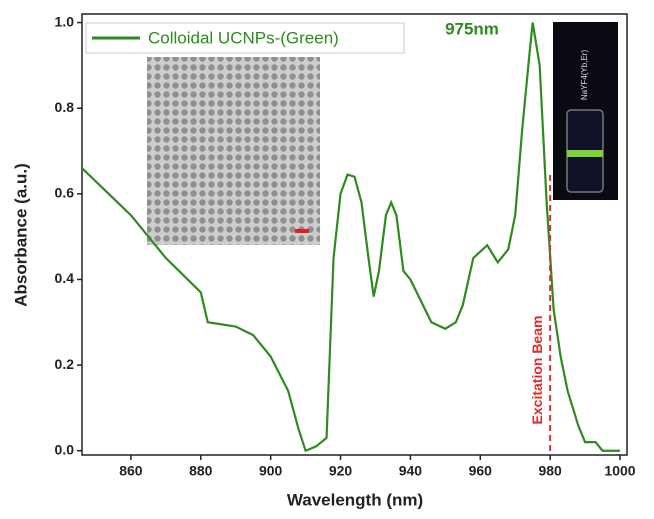  I want to click on y-axis-label: Absorbance (a.u.), so click(20, 235).